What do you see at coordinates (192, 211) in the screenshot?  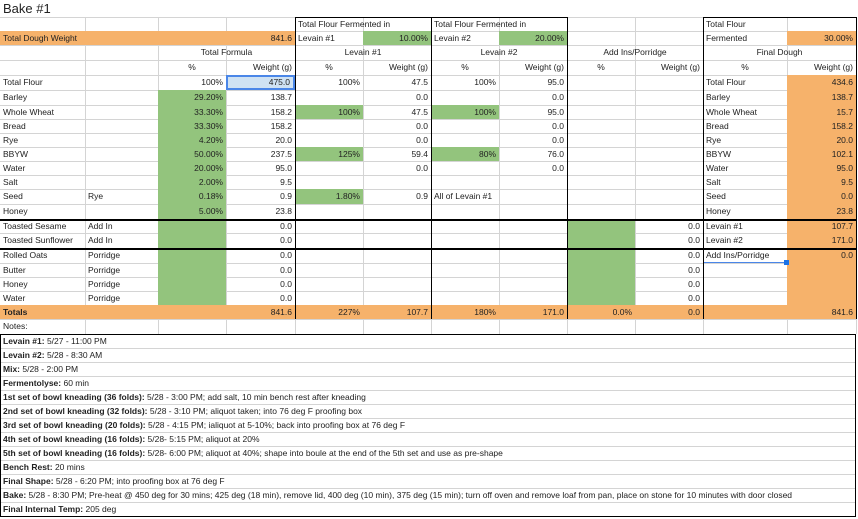 I see `total-formula-pct: 5.00%` at bounding box center [192, 211].